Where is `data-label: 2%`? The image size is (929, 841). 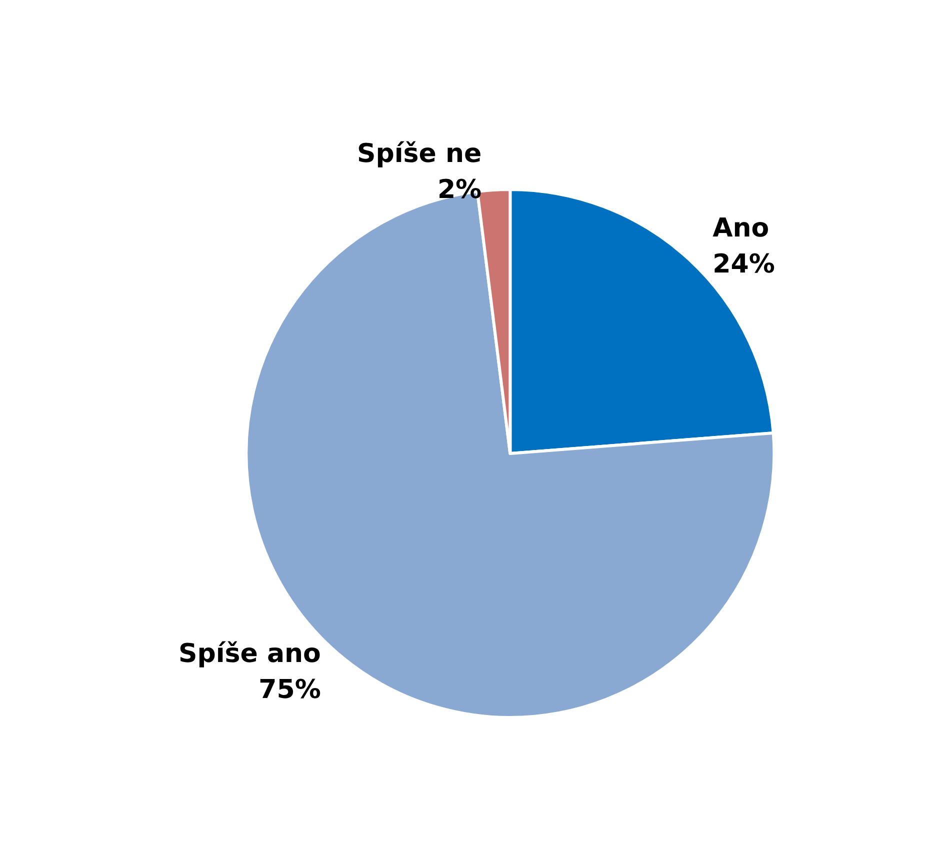 data-label: 2% is located at coordinates (459, 190).